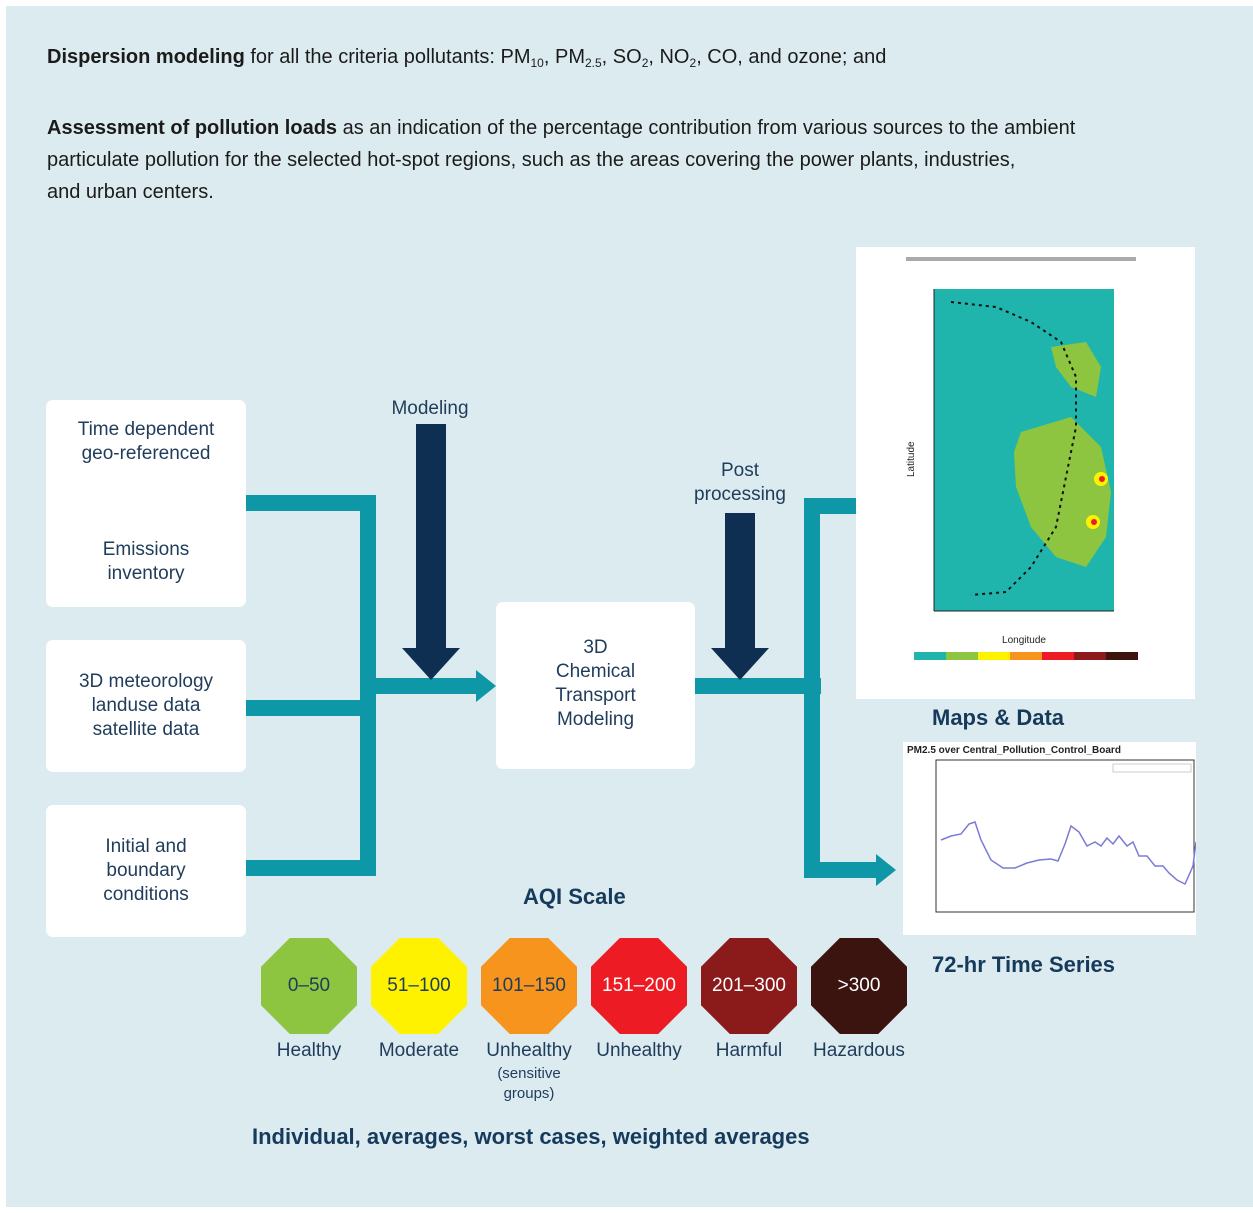 The height and width of the screenshot is (1213, 1253). I want to click on pm25-subscript: 2.5, so click(593, 63).